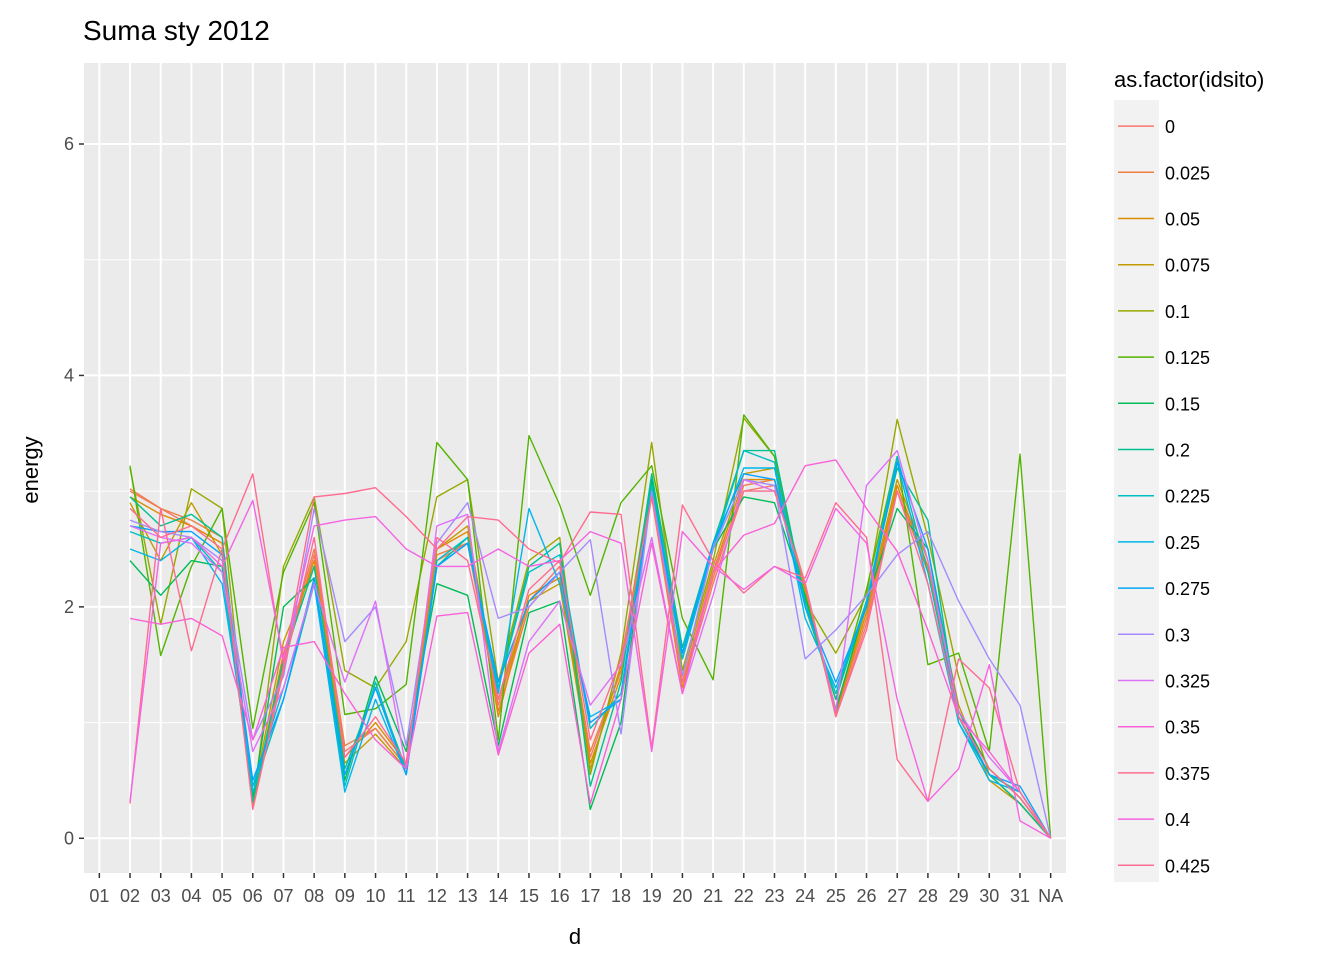  What do you see at coordinates (989, 896) in the screenshot?
I see `x-tick-label: 30` at bounding box center [989, 896].